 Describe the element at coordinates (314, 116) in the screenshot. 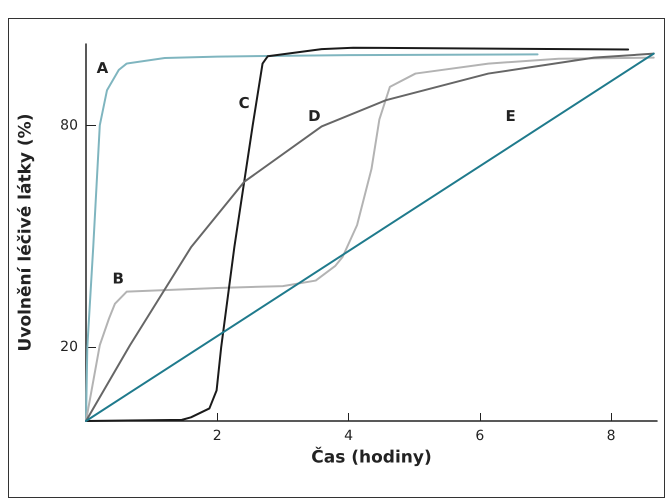

I see `series-label: D` at that location.